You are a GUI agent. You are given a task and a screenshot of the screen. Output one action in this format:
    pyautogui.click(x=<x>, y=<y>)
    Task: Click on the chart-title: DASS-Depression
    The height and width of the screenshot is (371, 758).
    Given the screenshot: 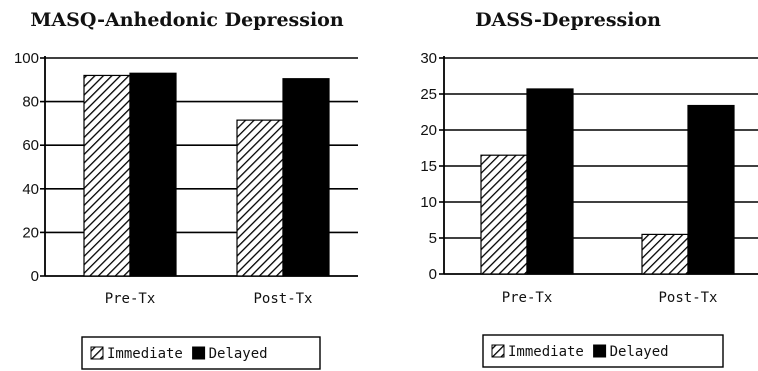 What is the action you would take?
    pyautogui.click(x=568, y=20)
    